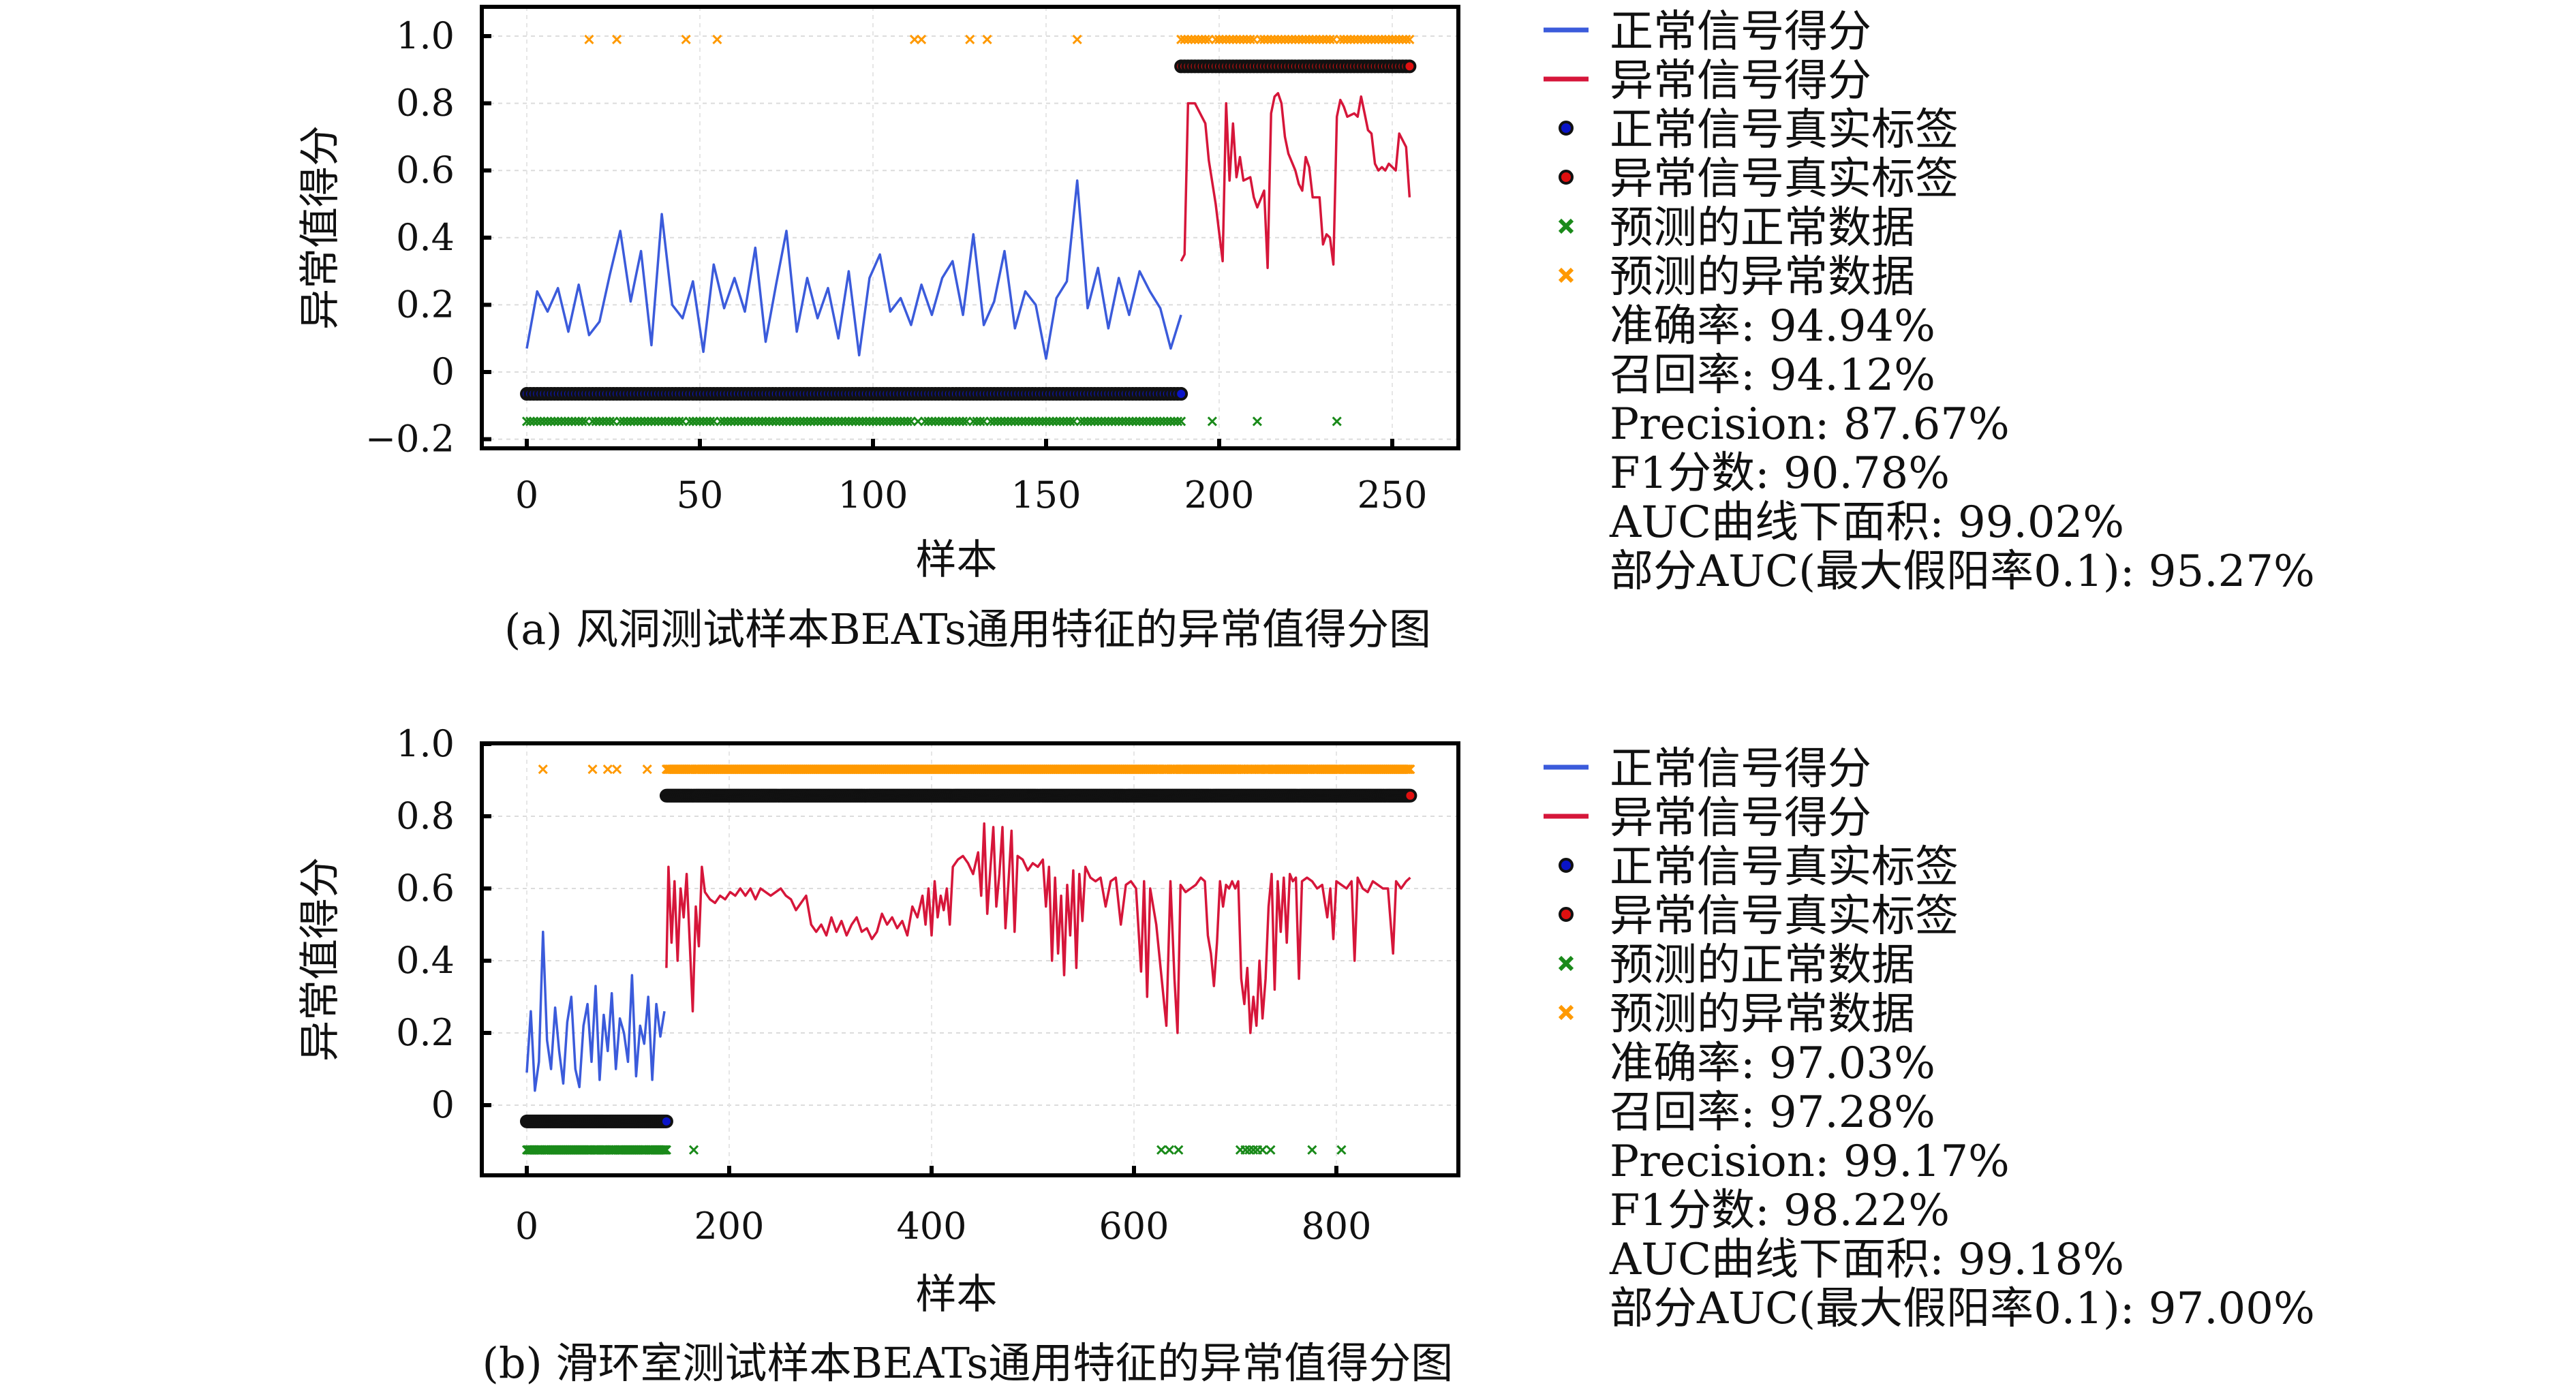 This screenshot has width=2576, height=1392. What do you see at coordinates (1392, 495) in the screenshot?
I see `x-tick-label: 250` at bounding box center [1392, 495].